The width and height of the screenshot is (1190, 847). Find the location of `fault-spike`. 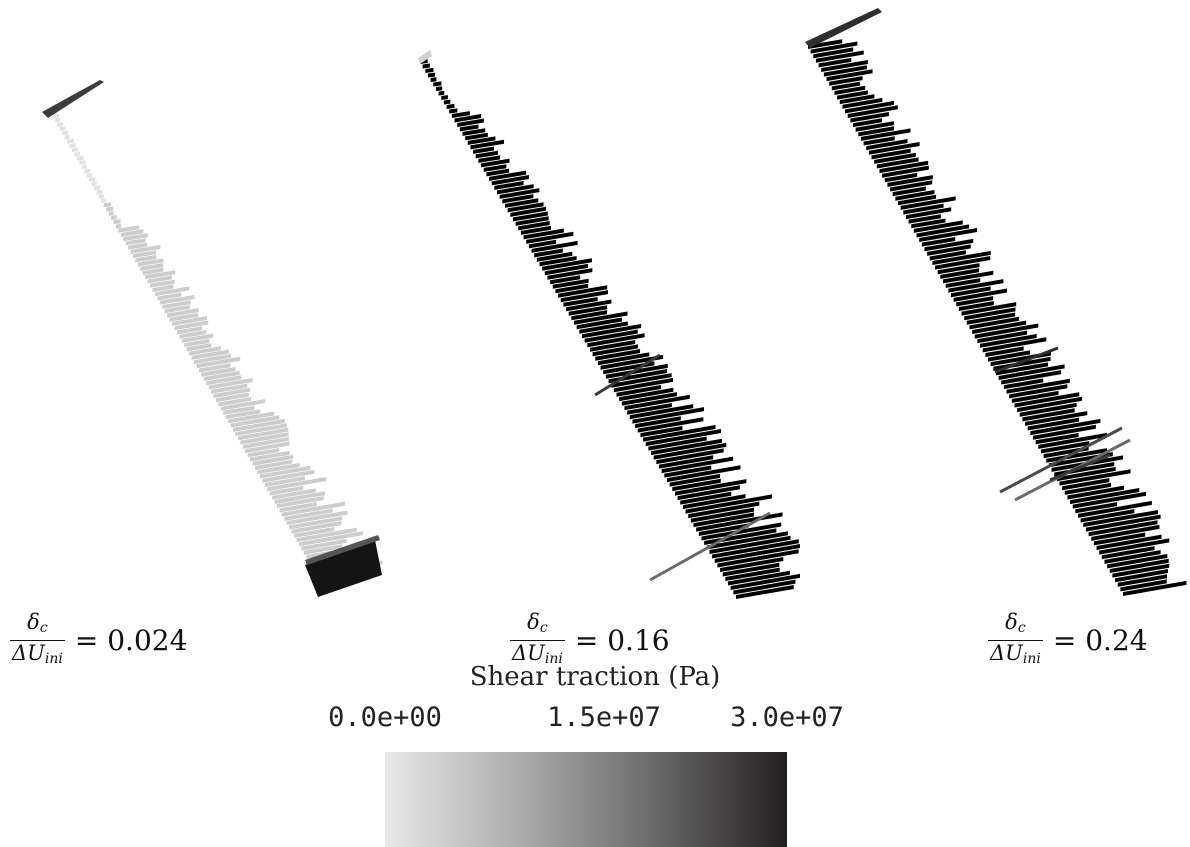

fault-spike is located at coordinates (1026, 360).